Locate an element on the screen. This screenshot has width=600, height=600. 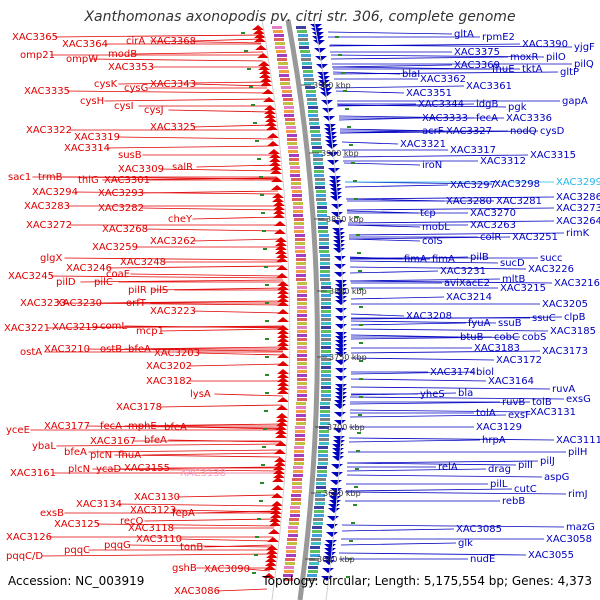
gene-label-right: XAC3055 is located at coordinates (551, 555).